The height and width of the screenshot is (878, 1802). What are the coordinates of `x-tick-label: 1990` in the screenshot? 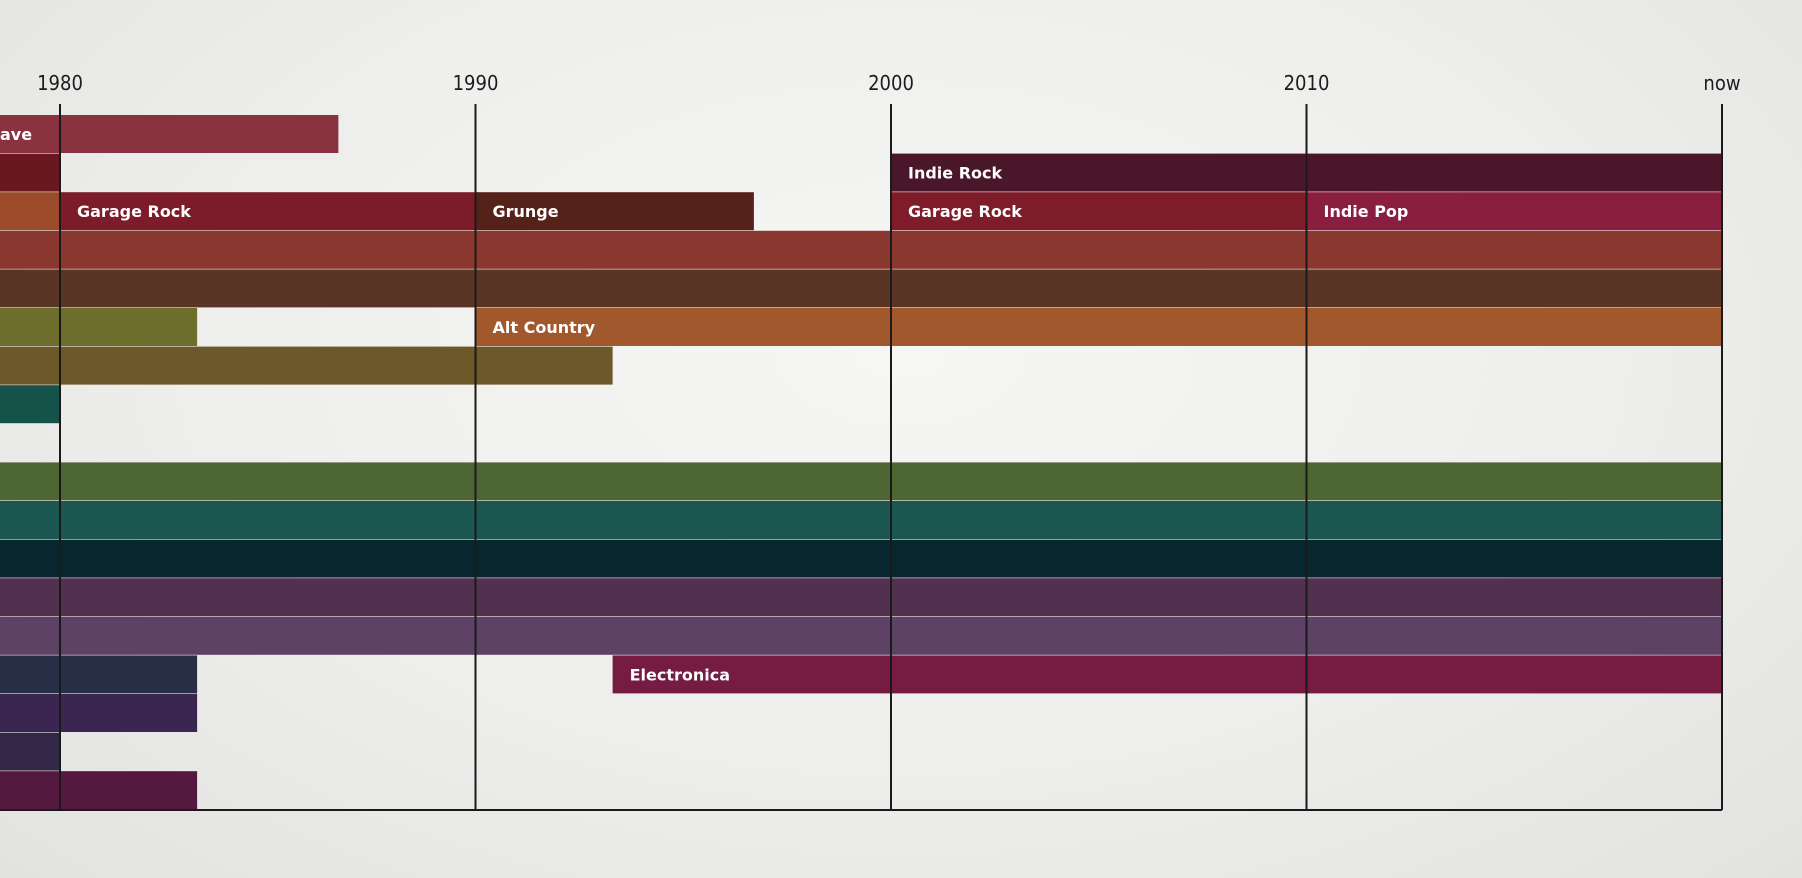 It's located at (476, 83).